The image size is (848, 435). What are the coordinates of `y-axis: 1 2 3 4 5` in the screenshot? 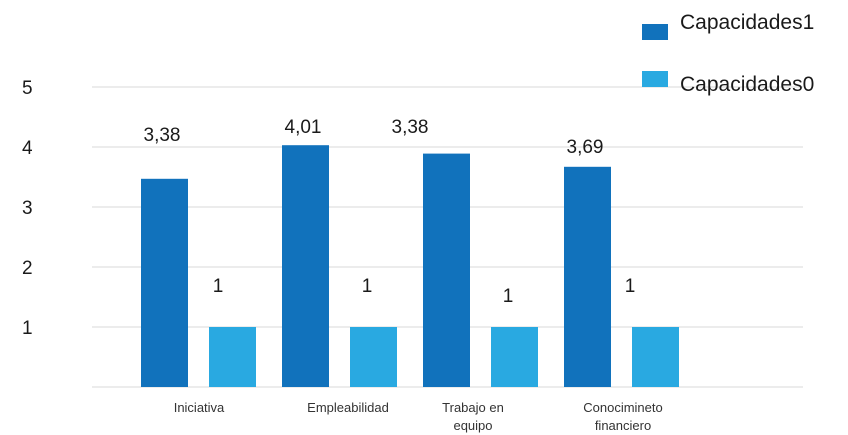 It's located at (27, 208).